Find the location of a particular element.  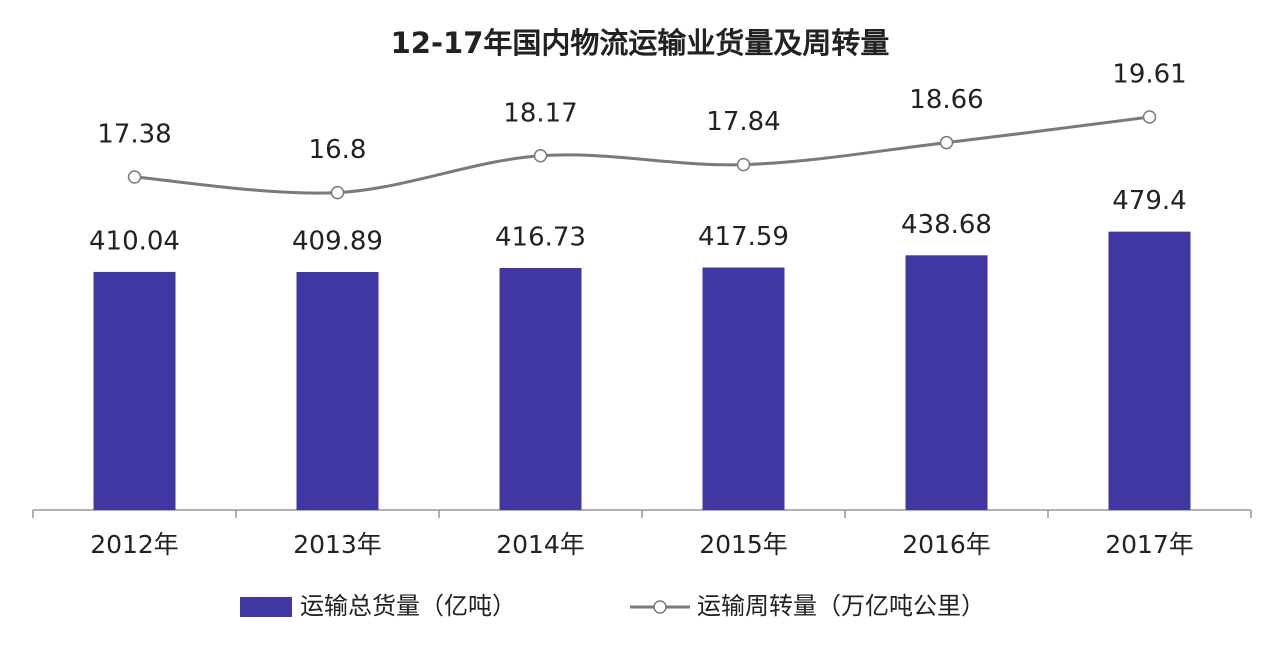

x-tick-label: 2014年 is located at coordinates (540, 544).